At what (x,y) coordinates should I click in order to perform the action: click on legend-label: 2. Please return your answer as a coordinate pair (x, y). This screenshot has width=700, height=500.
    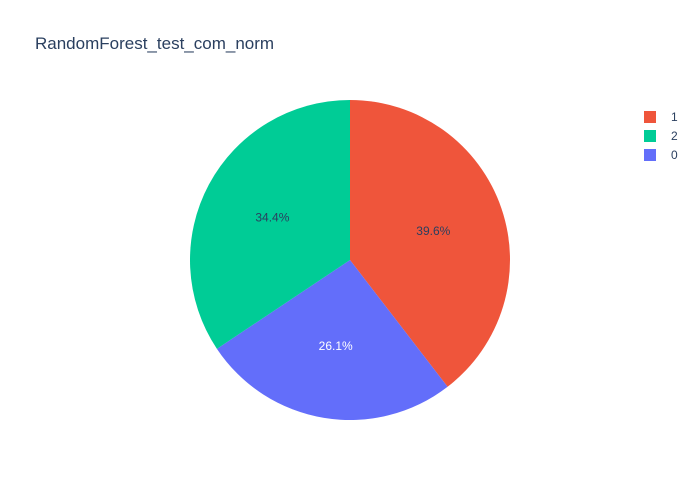
    Looking at the image, I should click on (674, 136).